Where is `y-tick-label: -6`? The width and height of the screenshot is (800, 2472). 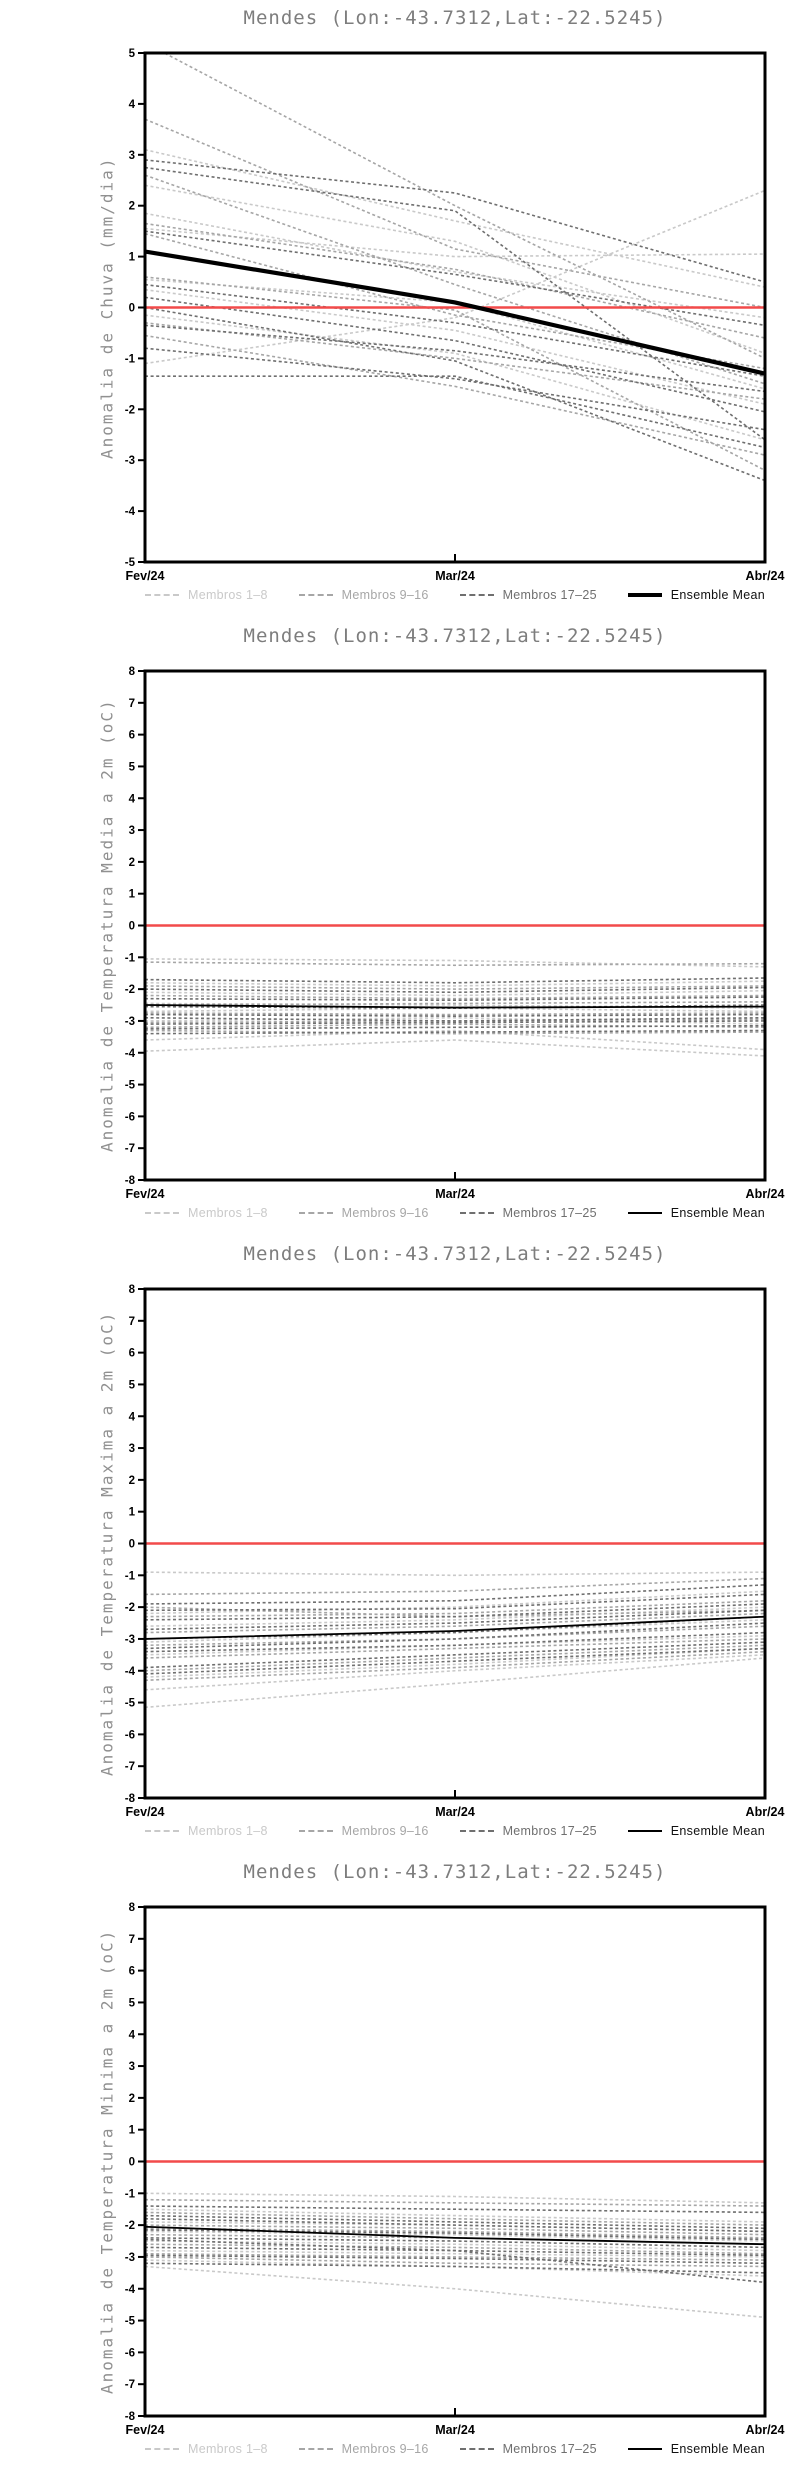 y-tick-label: -6 is located at coordinates (130, 1735).